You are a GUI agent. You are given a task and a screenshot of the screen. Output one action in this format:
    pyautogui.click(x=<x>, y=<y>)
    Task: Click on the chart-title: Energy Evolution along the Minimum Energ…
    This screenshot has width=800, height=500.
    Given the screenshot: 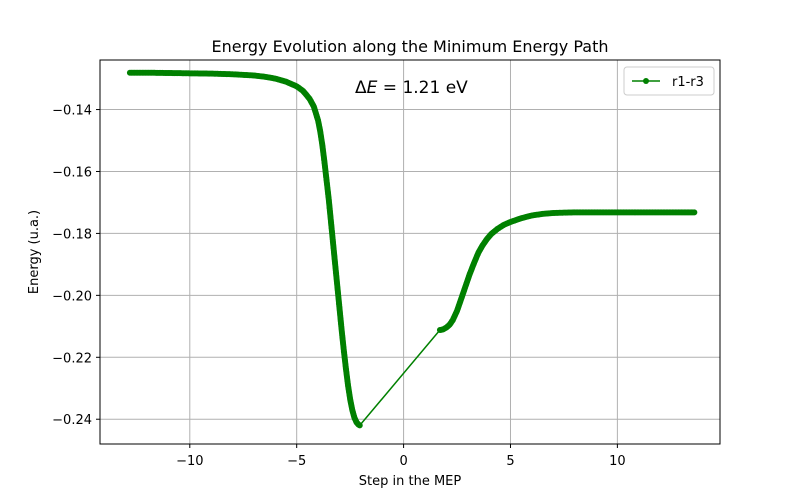 What is the action you would take?
    pyautogui.click(x=409, y=46)
    